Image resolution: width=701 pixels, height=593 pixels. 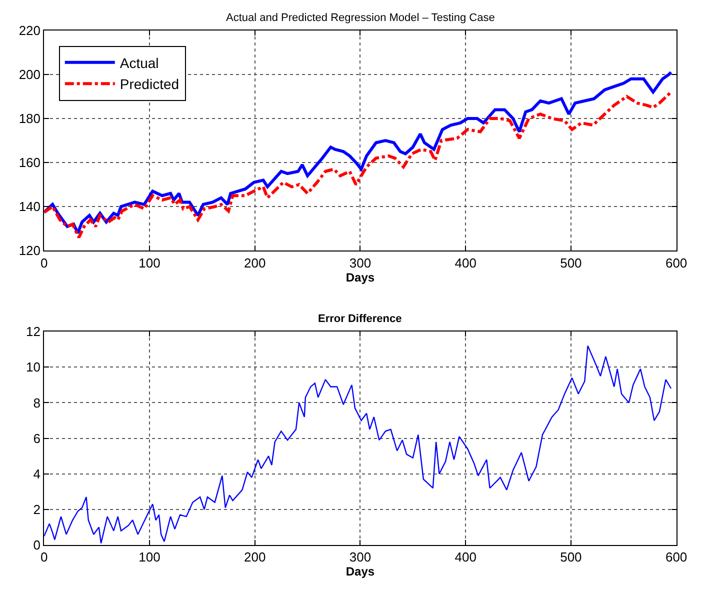 What do you see at coordinates (29, 30) in the screenshot?
I see `y-tick-label: 220` at bounding box center [29, 30].